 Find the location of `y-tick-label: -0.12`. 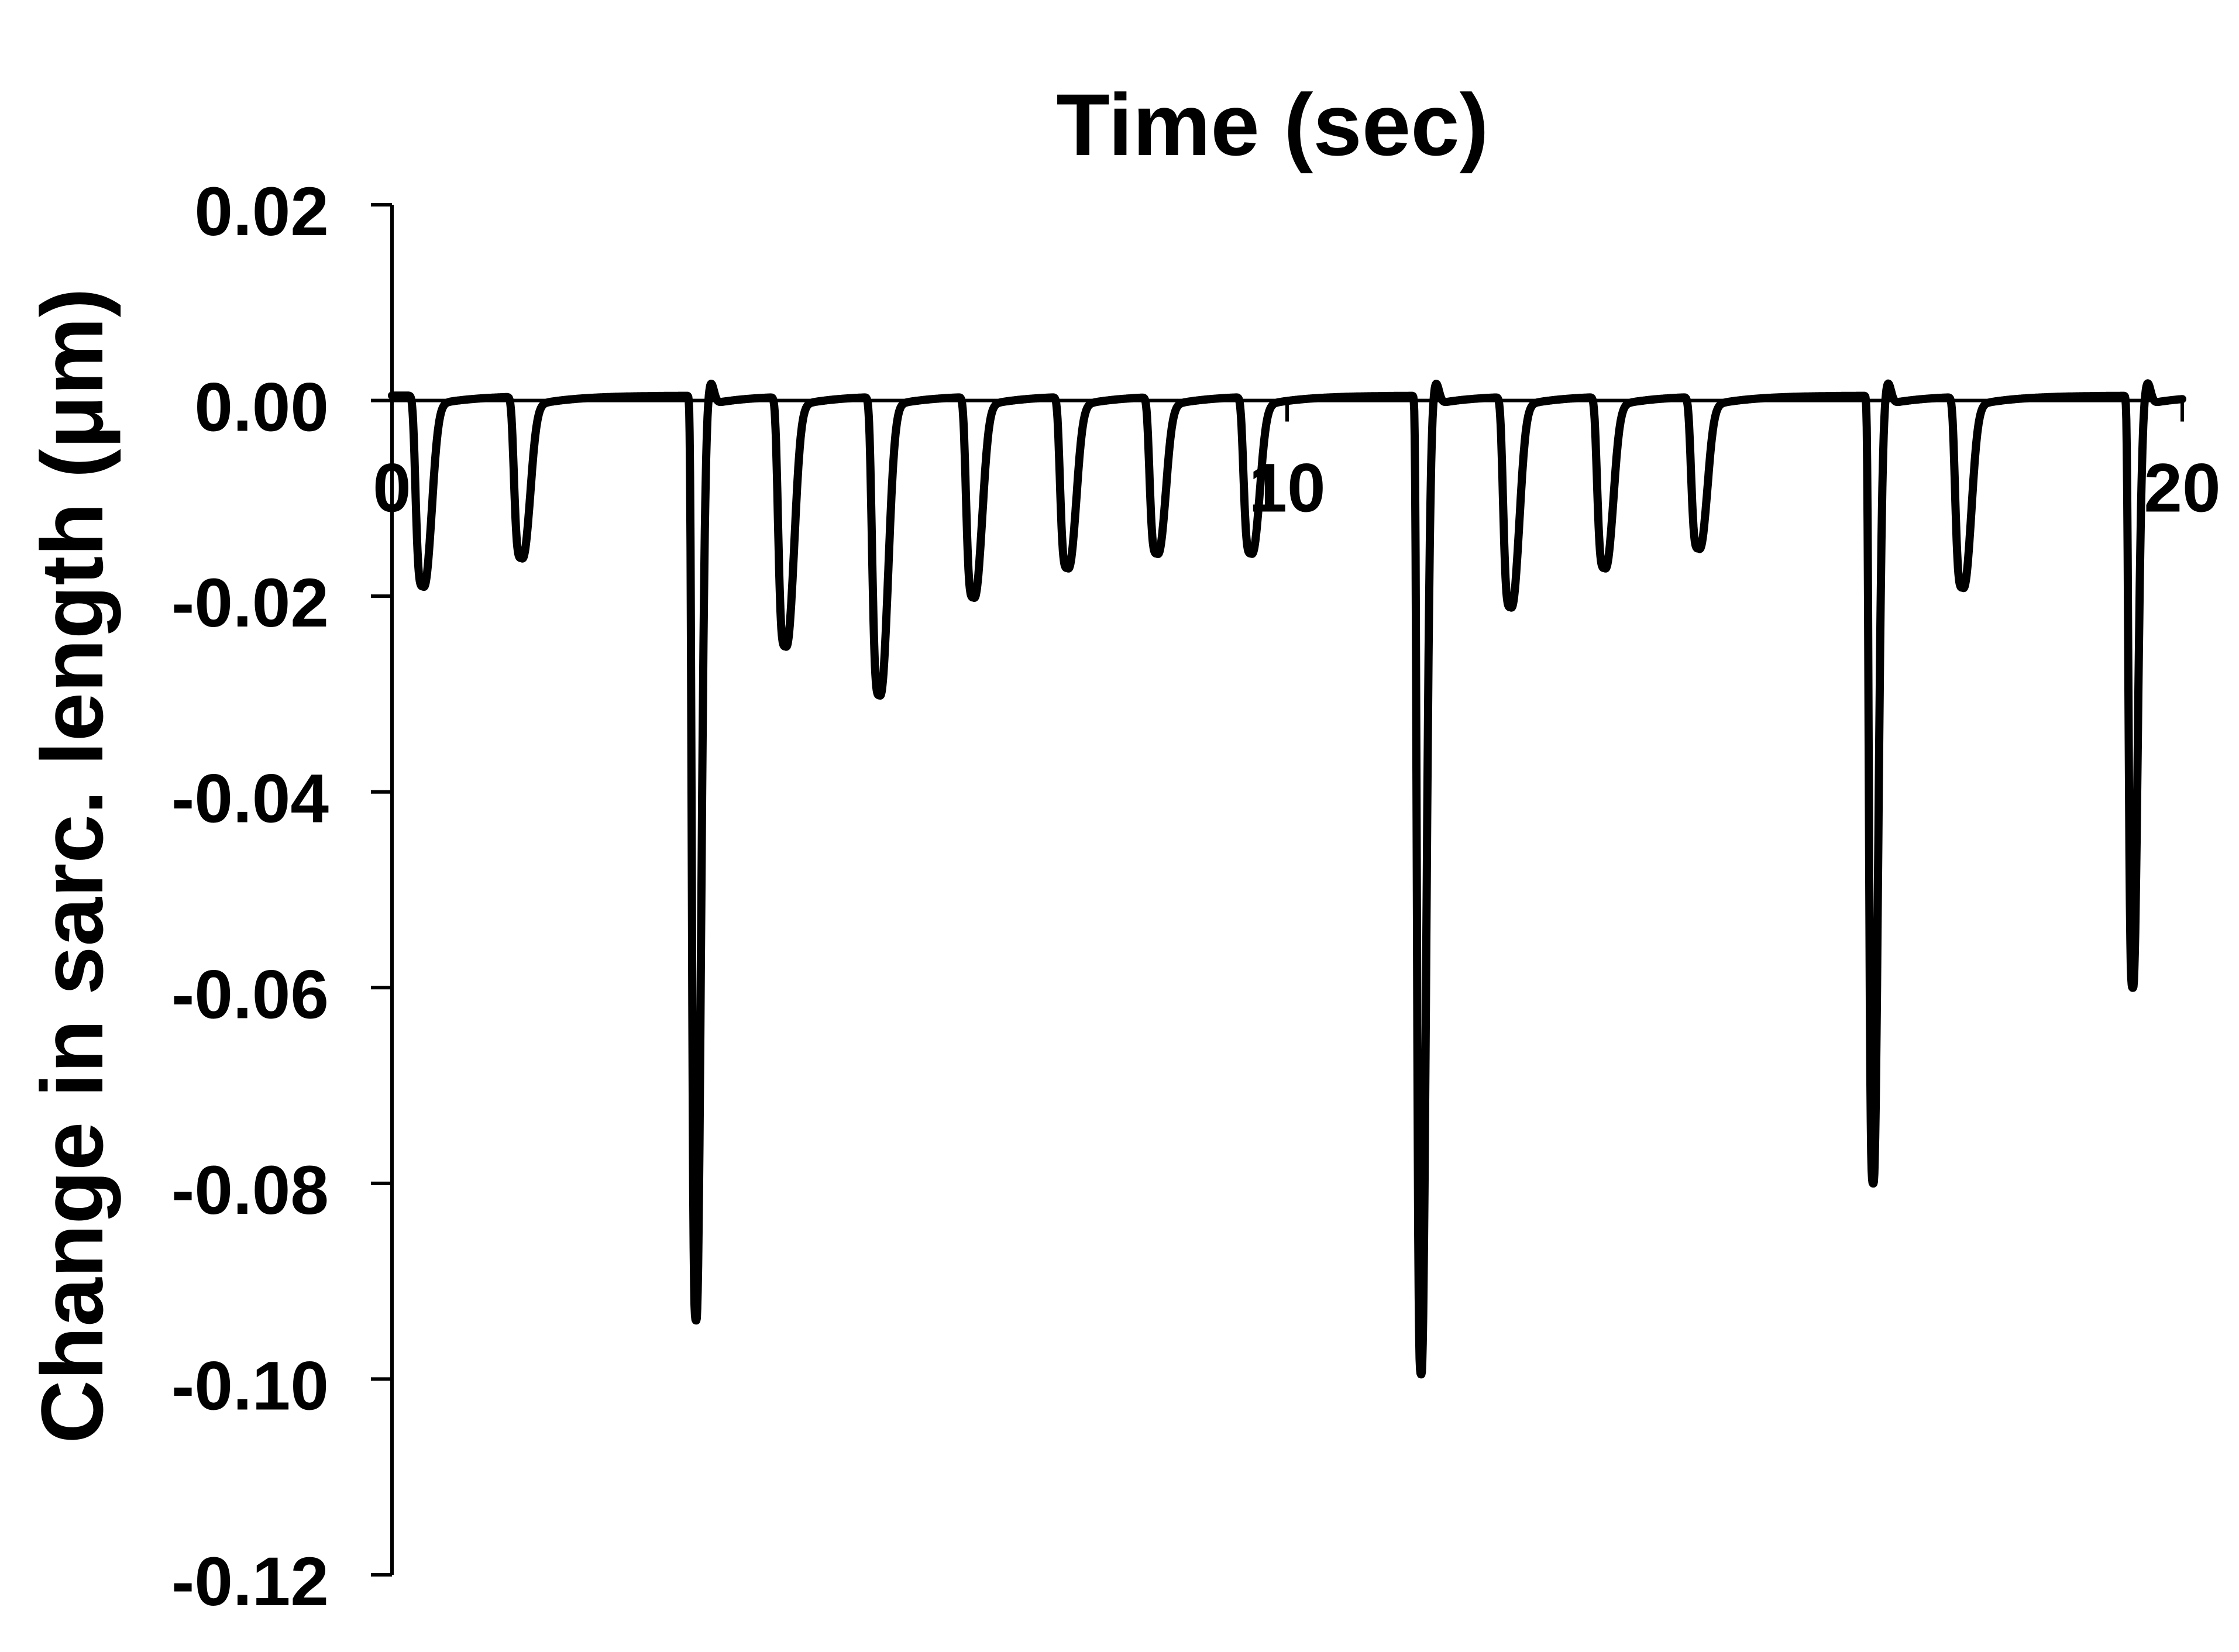

y-tick-label: -0.12 is located at coordinates (250, 1581).